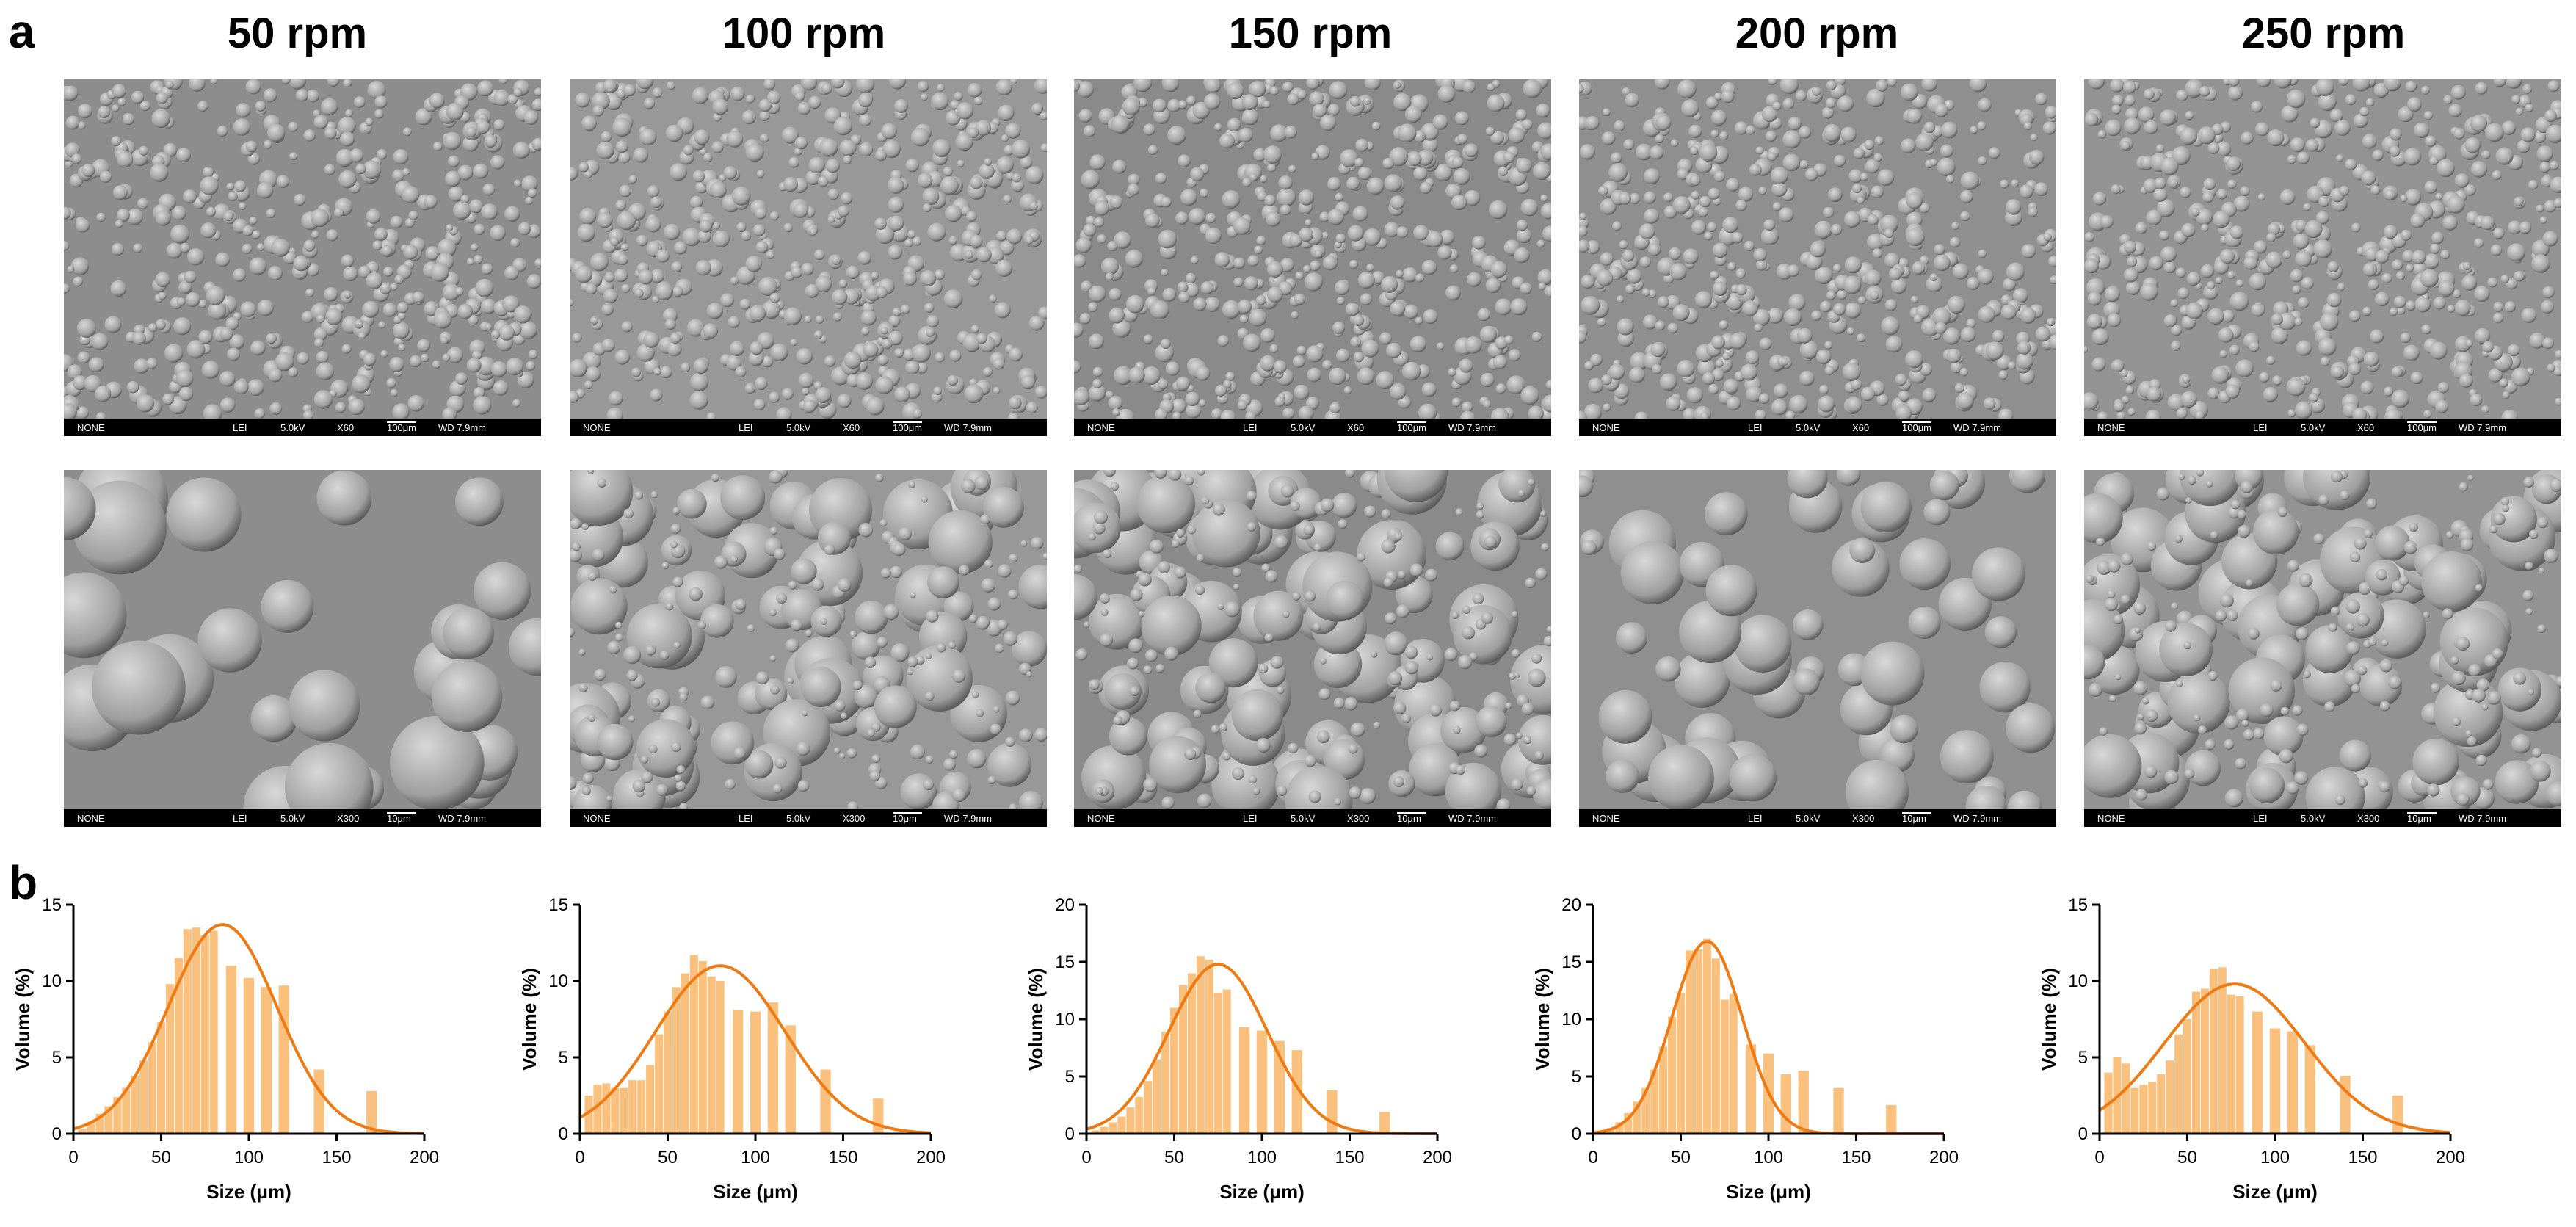 The height and width of the screenshot is (1227, 2576). Describe the element at coordinates (1917, 427) in the screenshot. I see `sem-scale-label: 100μm` at that location.